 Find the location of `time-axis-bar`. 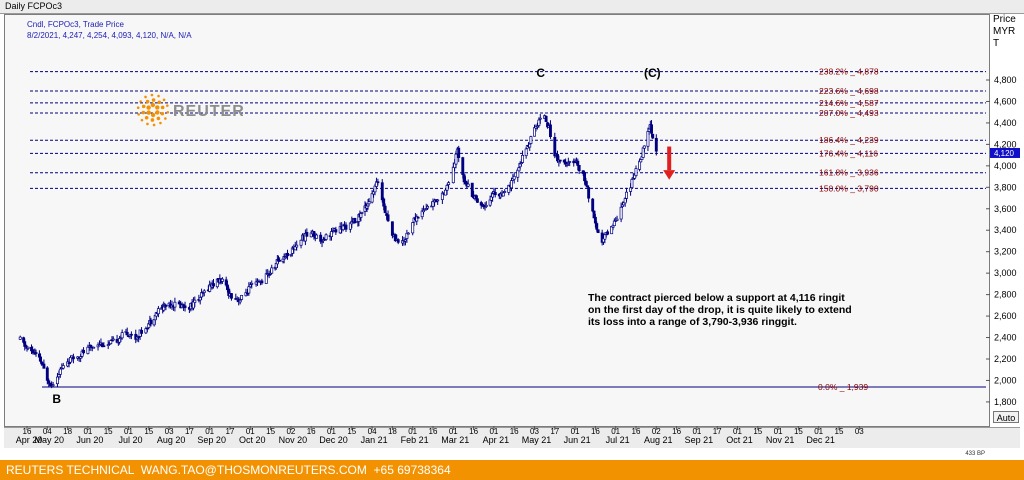

time-axis-bar is located at coordinates (512, 437).